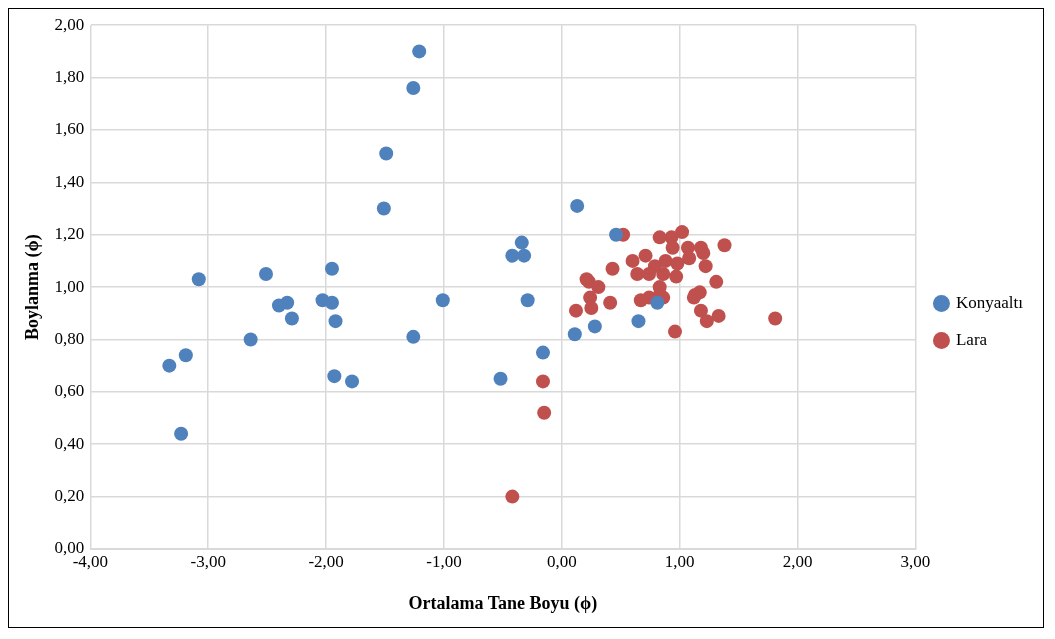 Image resolution: width=1055 pixels, height=639 pixels. Describe the element at coordinates (915, 561) in the screenshot. I see `x-tick-label: 3,00` at that location.